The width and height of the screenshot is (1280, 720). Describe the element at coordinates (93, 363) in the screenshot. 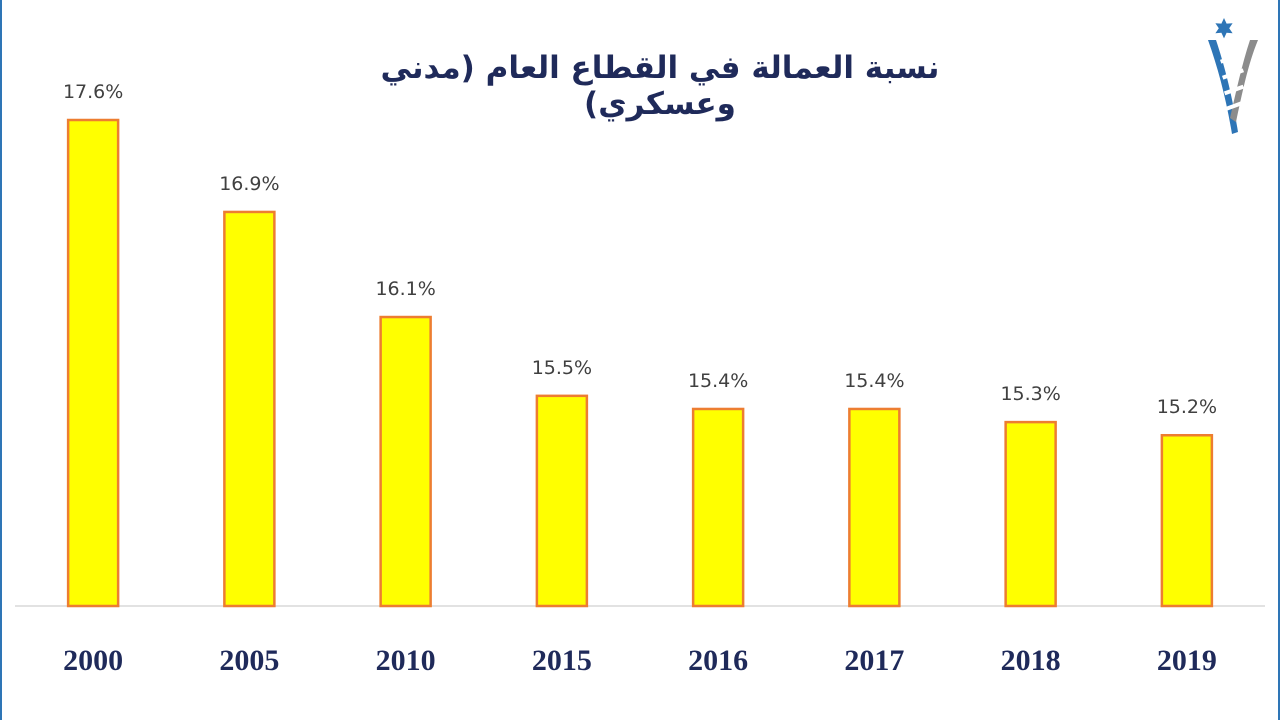

I see `bar-2000` at that location.